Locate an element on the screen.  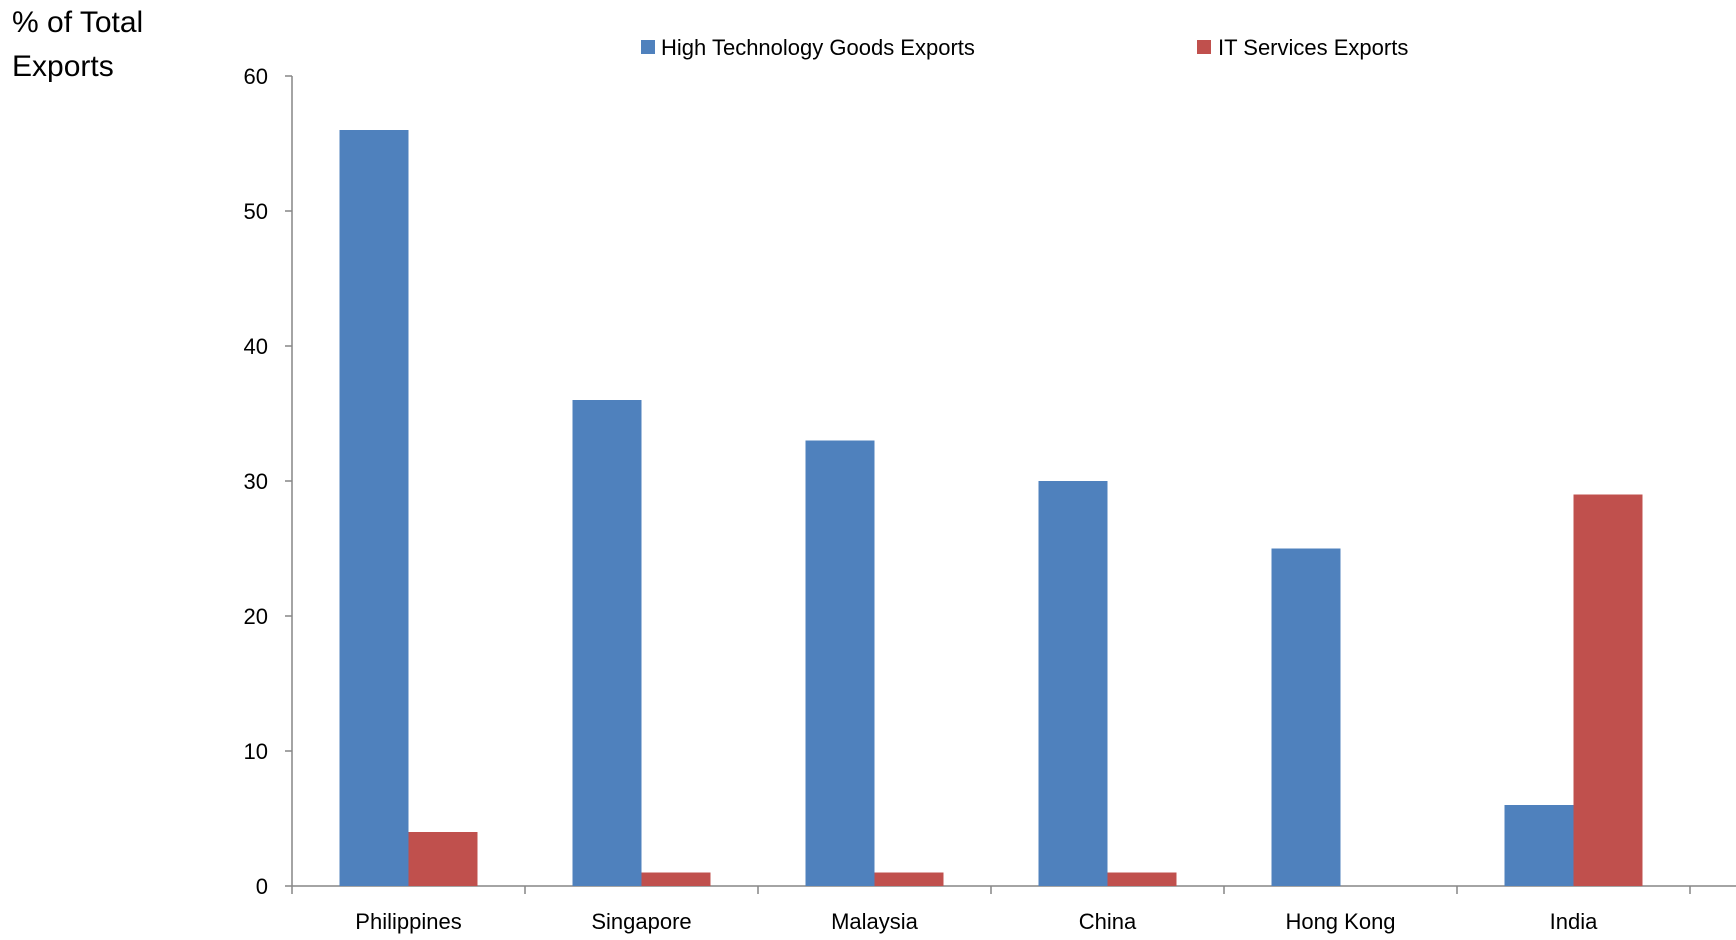
x-category-label: Malaysia is located at coordinates (875, 921).